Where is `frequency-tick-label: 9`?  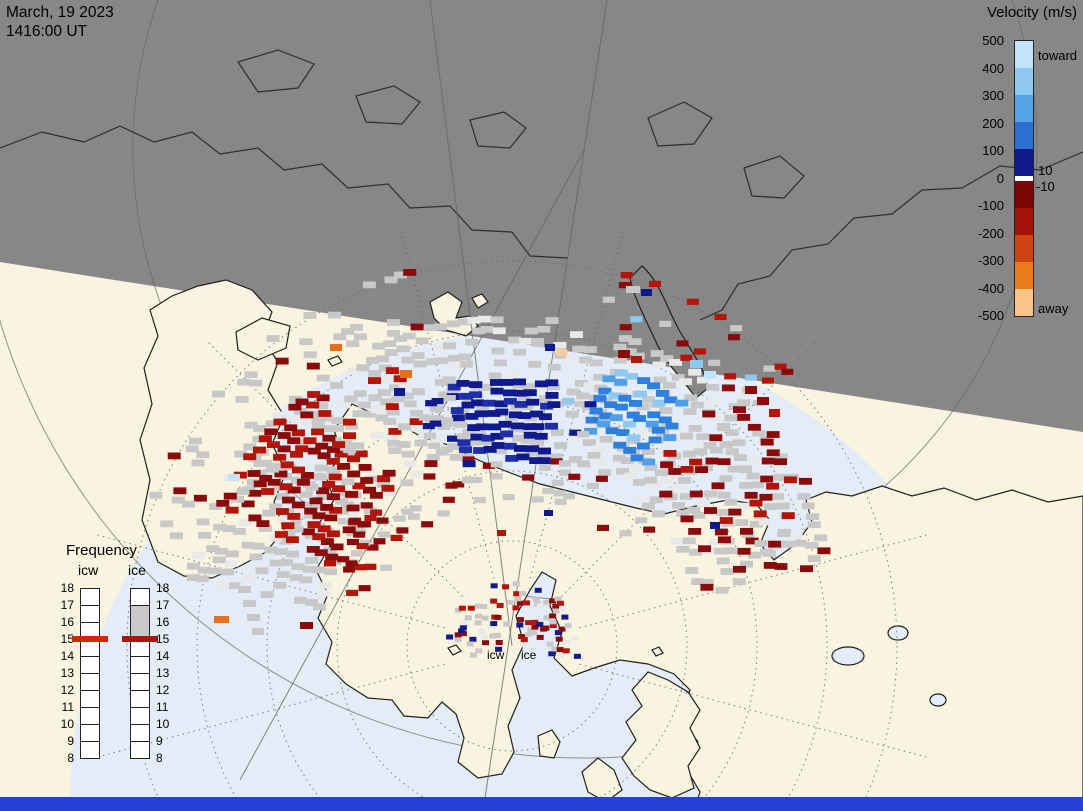
frequency-tick-label: 9 is located at coordinates (159, 741).